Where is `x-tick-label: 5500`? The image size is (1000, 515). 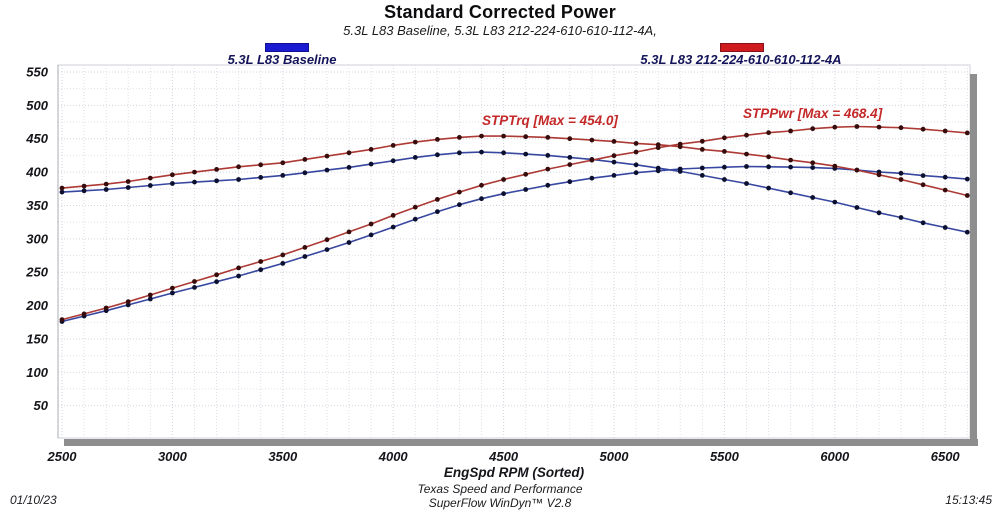 x-tick-label: 5500 is located at coordinates (725, 456).